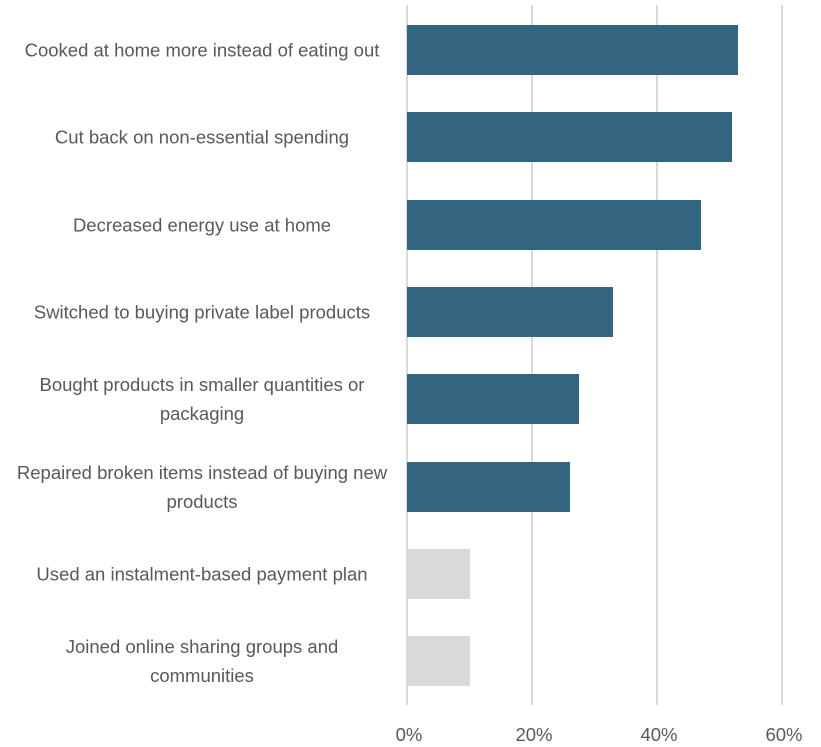  What do you see at coordinates (784, 734) in the screenshot?
I see `x-tick-label: 60%` at bounding box center [784, 734].